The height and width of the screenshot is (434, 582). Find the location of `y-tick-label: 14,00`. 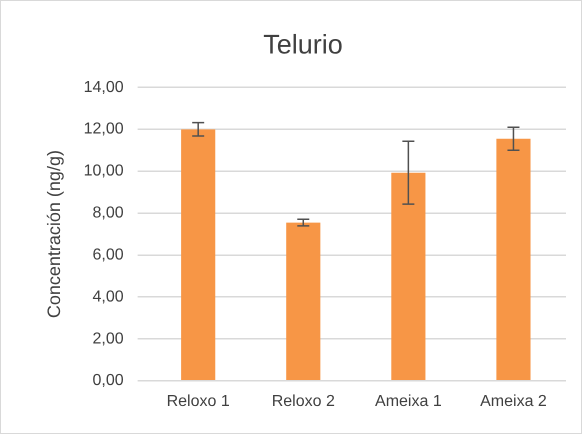

y-tick-label: 14,00 is located at coordinates (104, 87).